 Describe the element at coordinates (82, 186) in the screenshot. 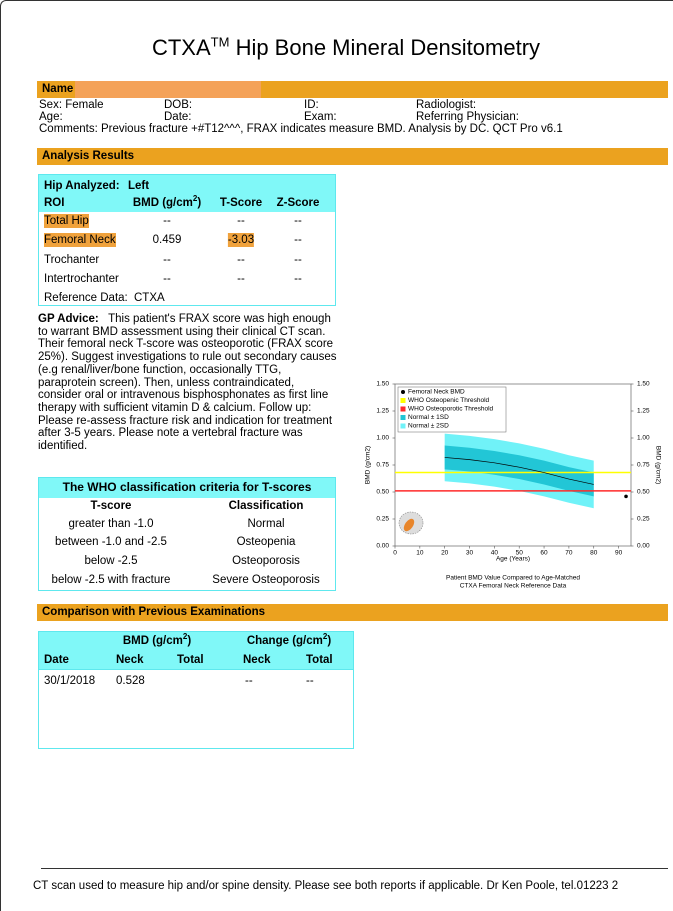

I see `hip-label: Hip Analyzed:` at that location.